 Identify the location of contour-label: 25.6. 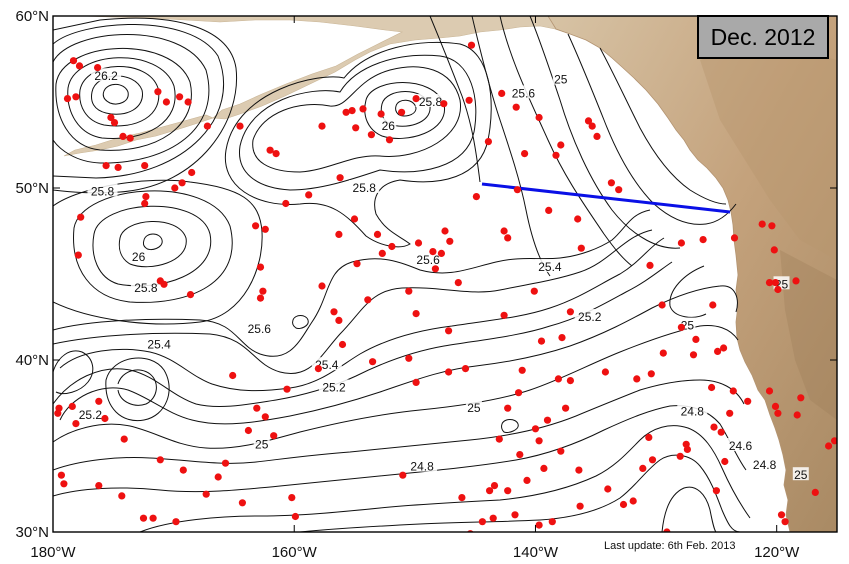
(524, 93).